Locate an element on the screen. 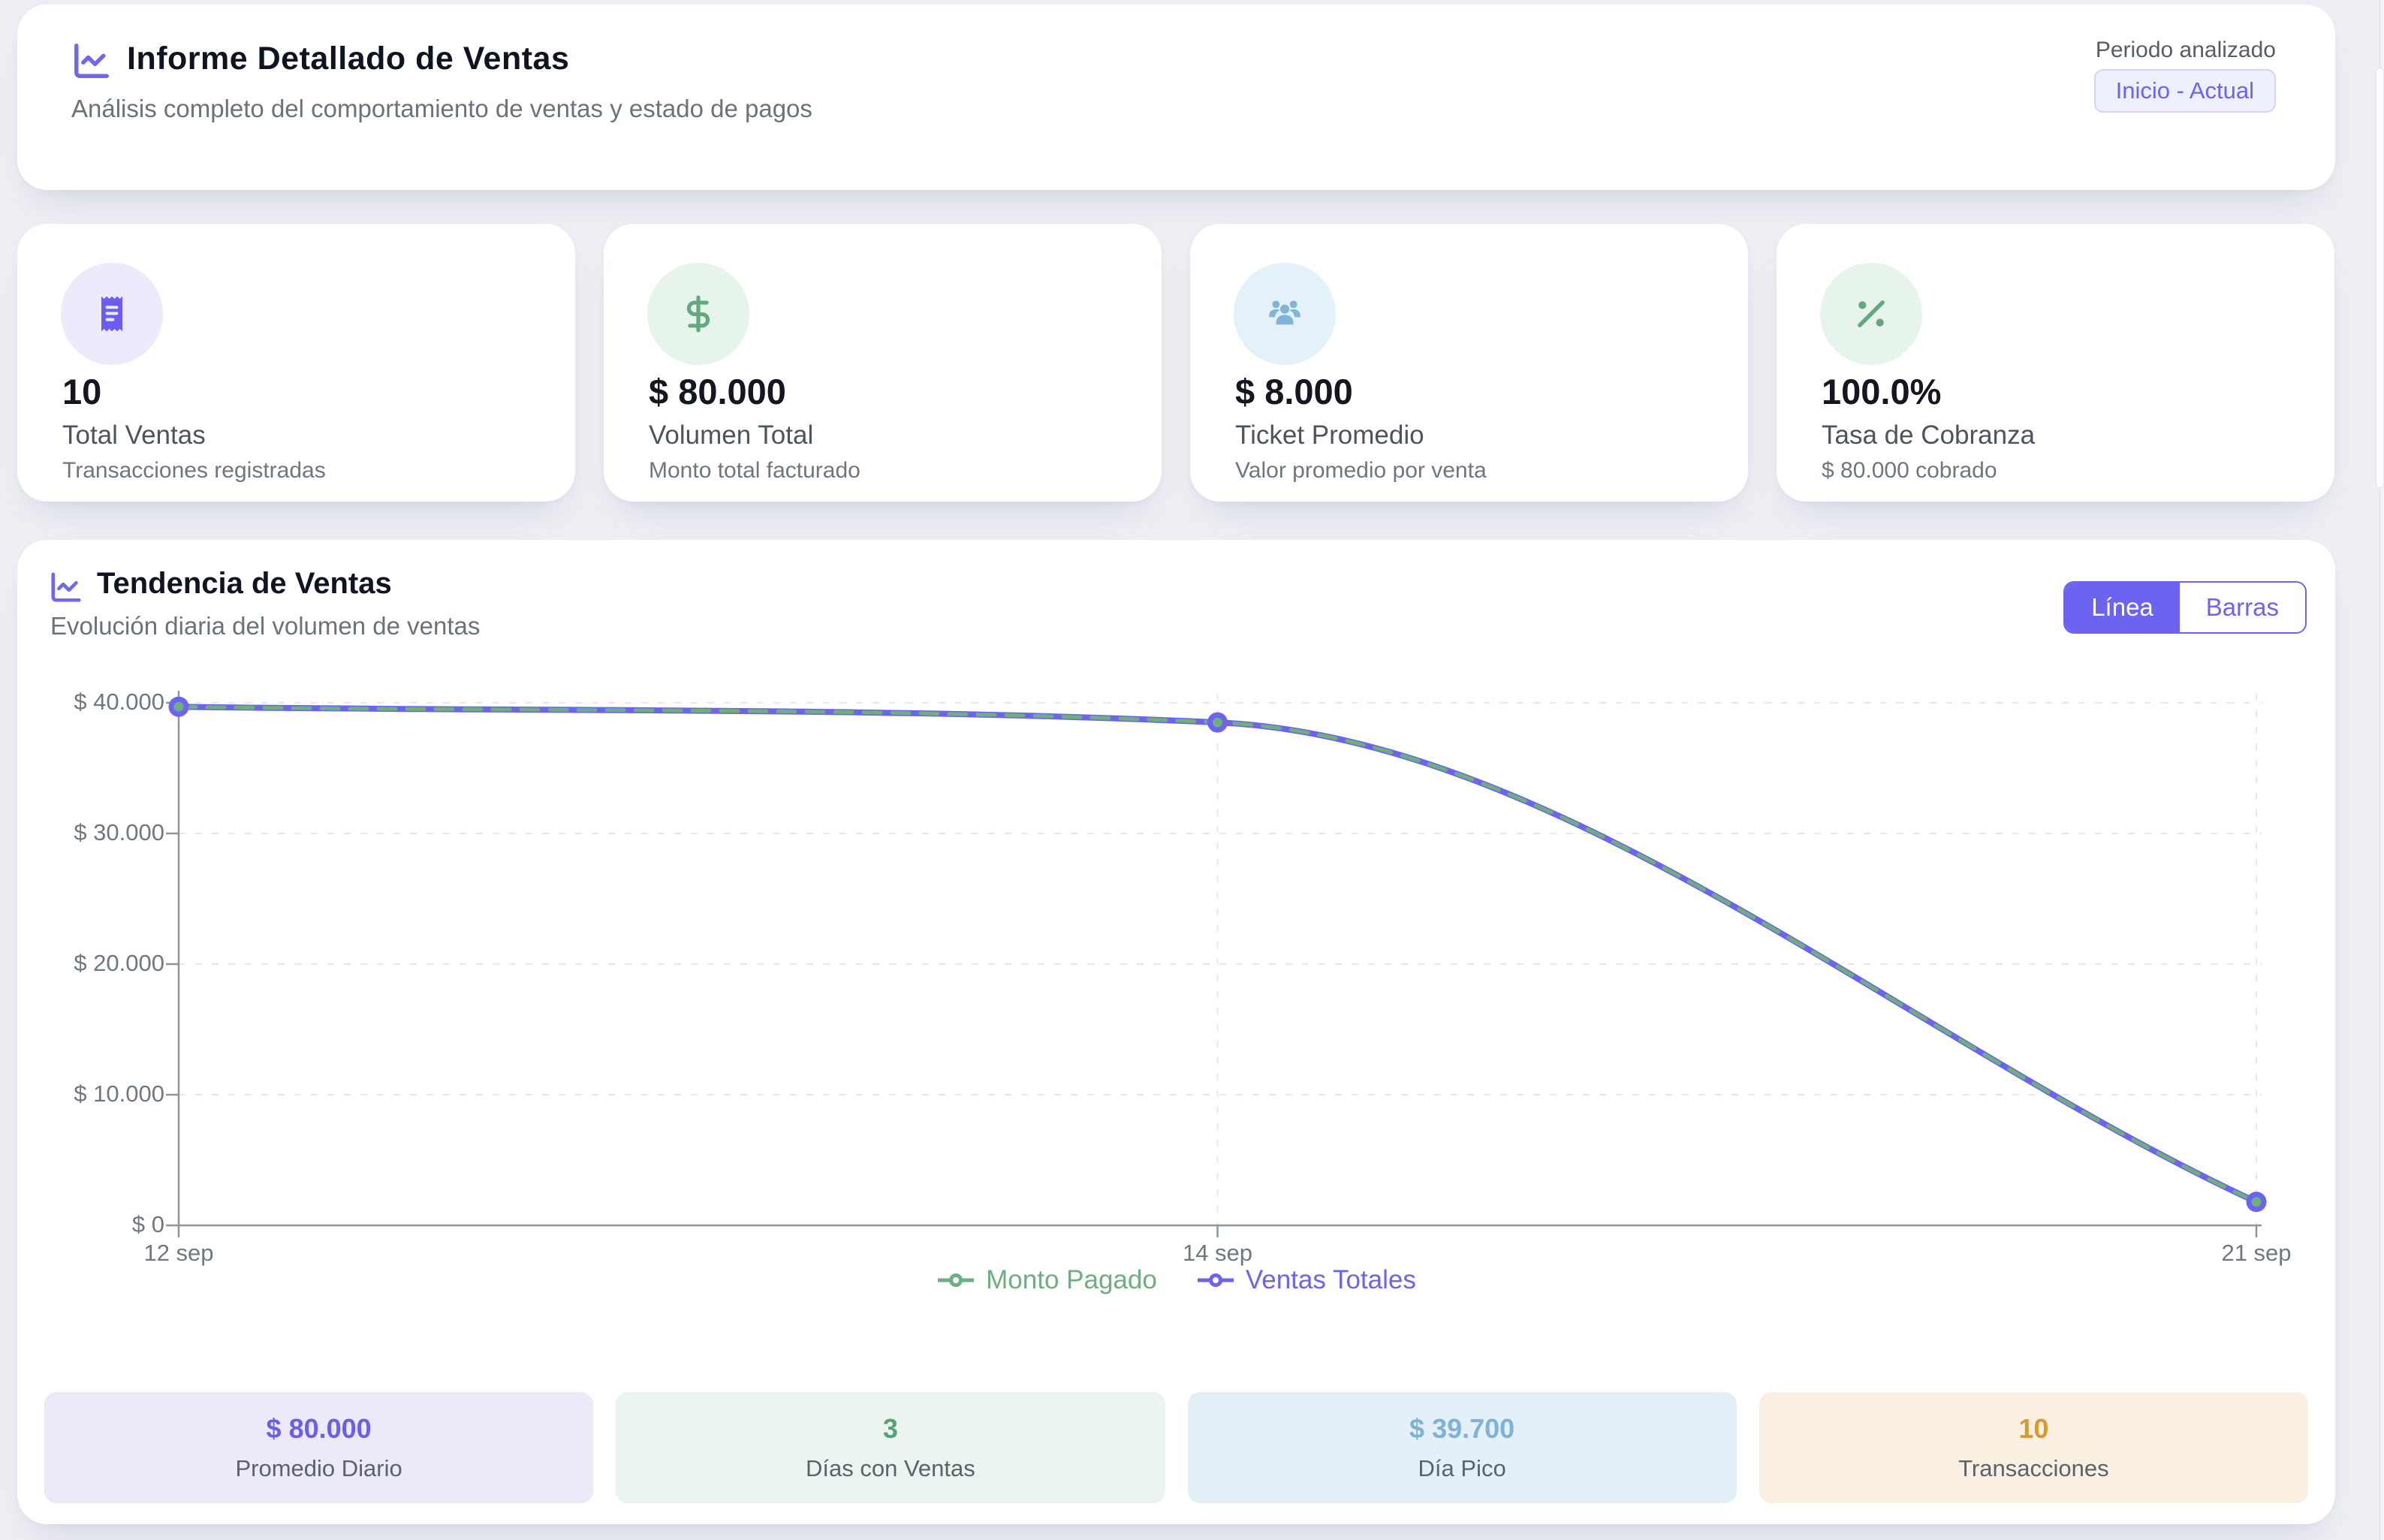 The width and height of the screenshot is (2384, 1540). legend-label: Monto Pagado is located at coordinates (1071, 1279).